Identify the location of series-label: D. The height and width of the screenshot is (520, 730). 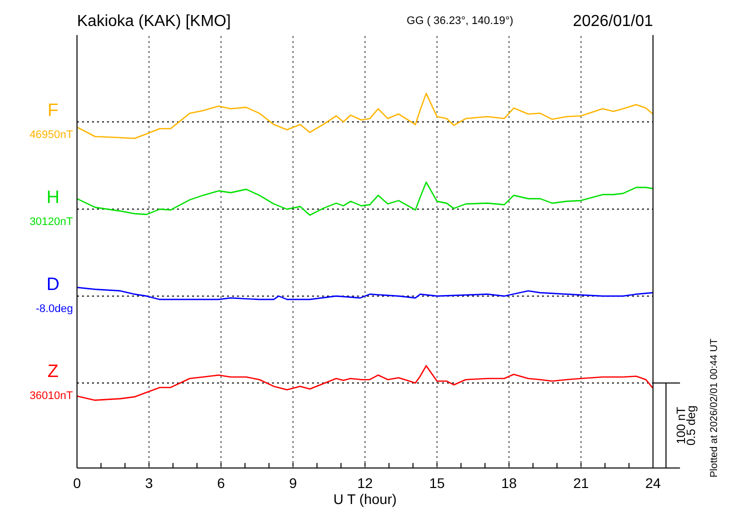
(53, 284).